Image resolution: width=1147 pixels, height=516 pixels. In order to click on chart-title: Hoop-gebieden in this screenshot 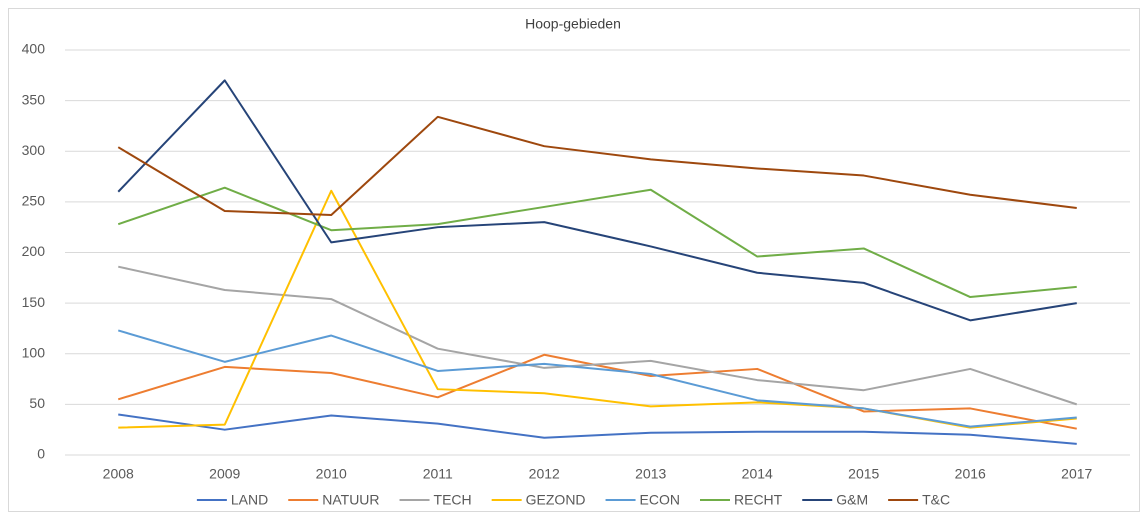, I will do `click(573, 24)`.